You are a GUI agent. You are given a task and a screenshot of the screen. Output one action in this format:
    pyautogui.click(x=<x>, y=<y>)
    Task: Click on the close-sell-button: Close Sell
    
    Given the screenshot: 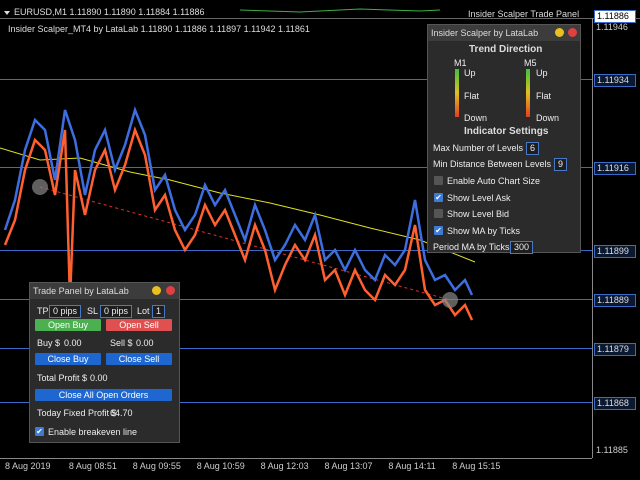 What is the action you would take?
    pyautogui.click(x=139, y=359)
    